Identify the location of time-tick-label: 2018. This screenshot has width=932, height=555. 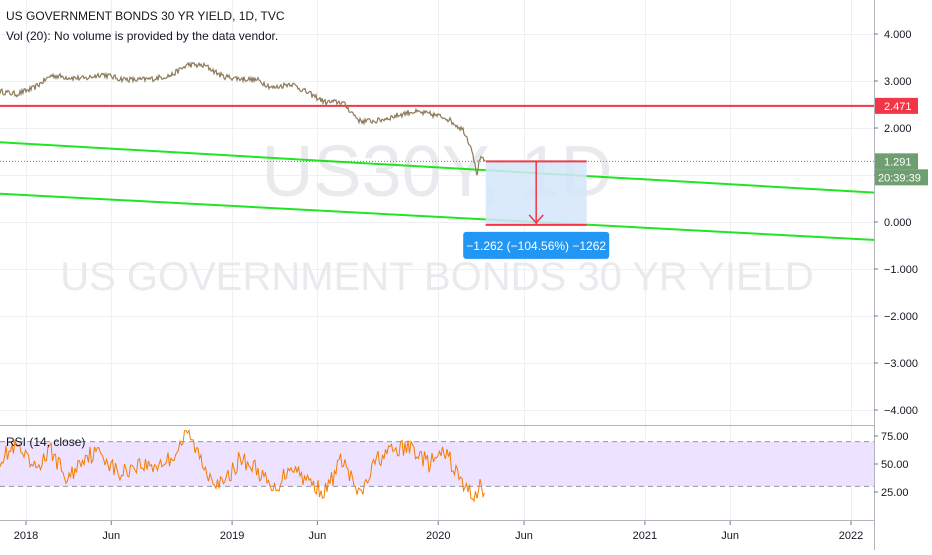
(26, 536).